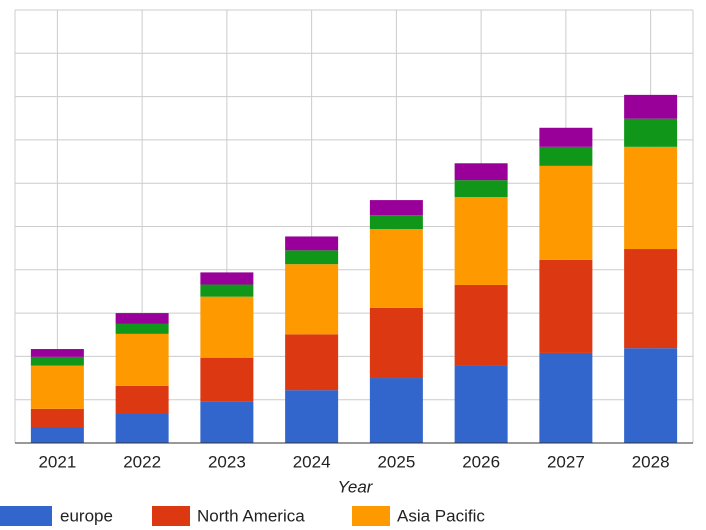  What do you see at coordinates (356, 486) in the screenshot?
I see `x-axis-title: Year` at bounding box center [356, 486].